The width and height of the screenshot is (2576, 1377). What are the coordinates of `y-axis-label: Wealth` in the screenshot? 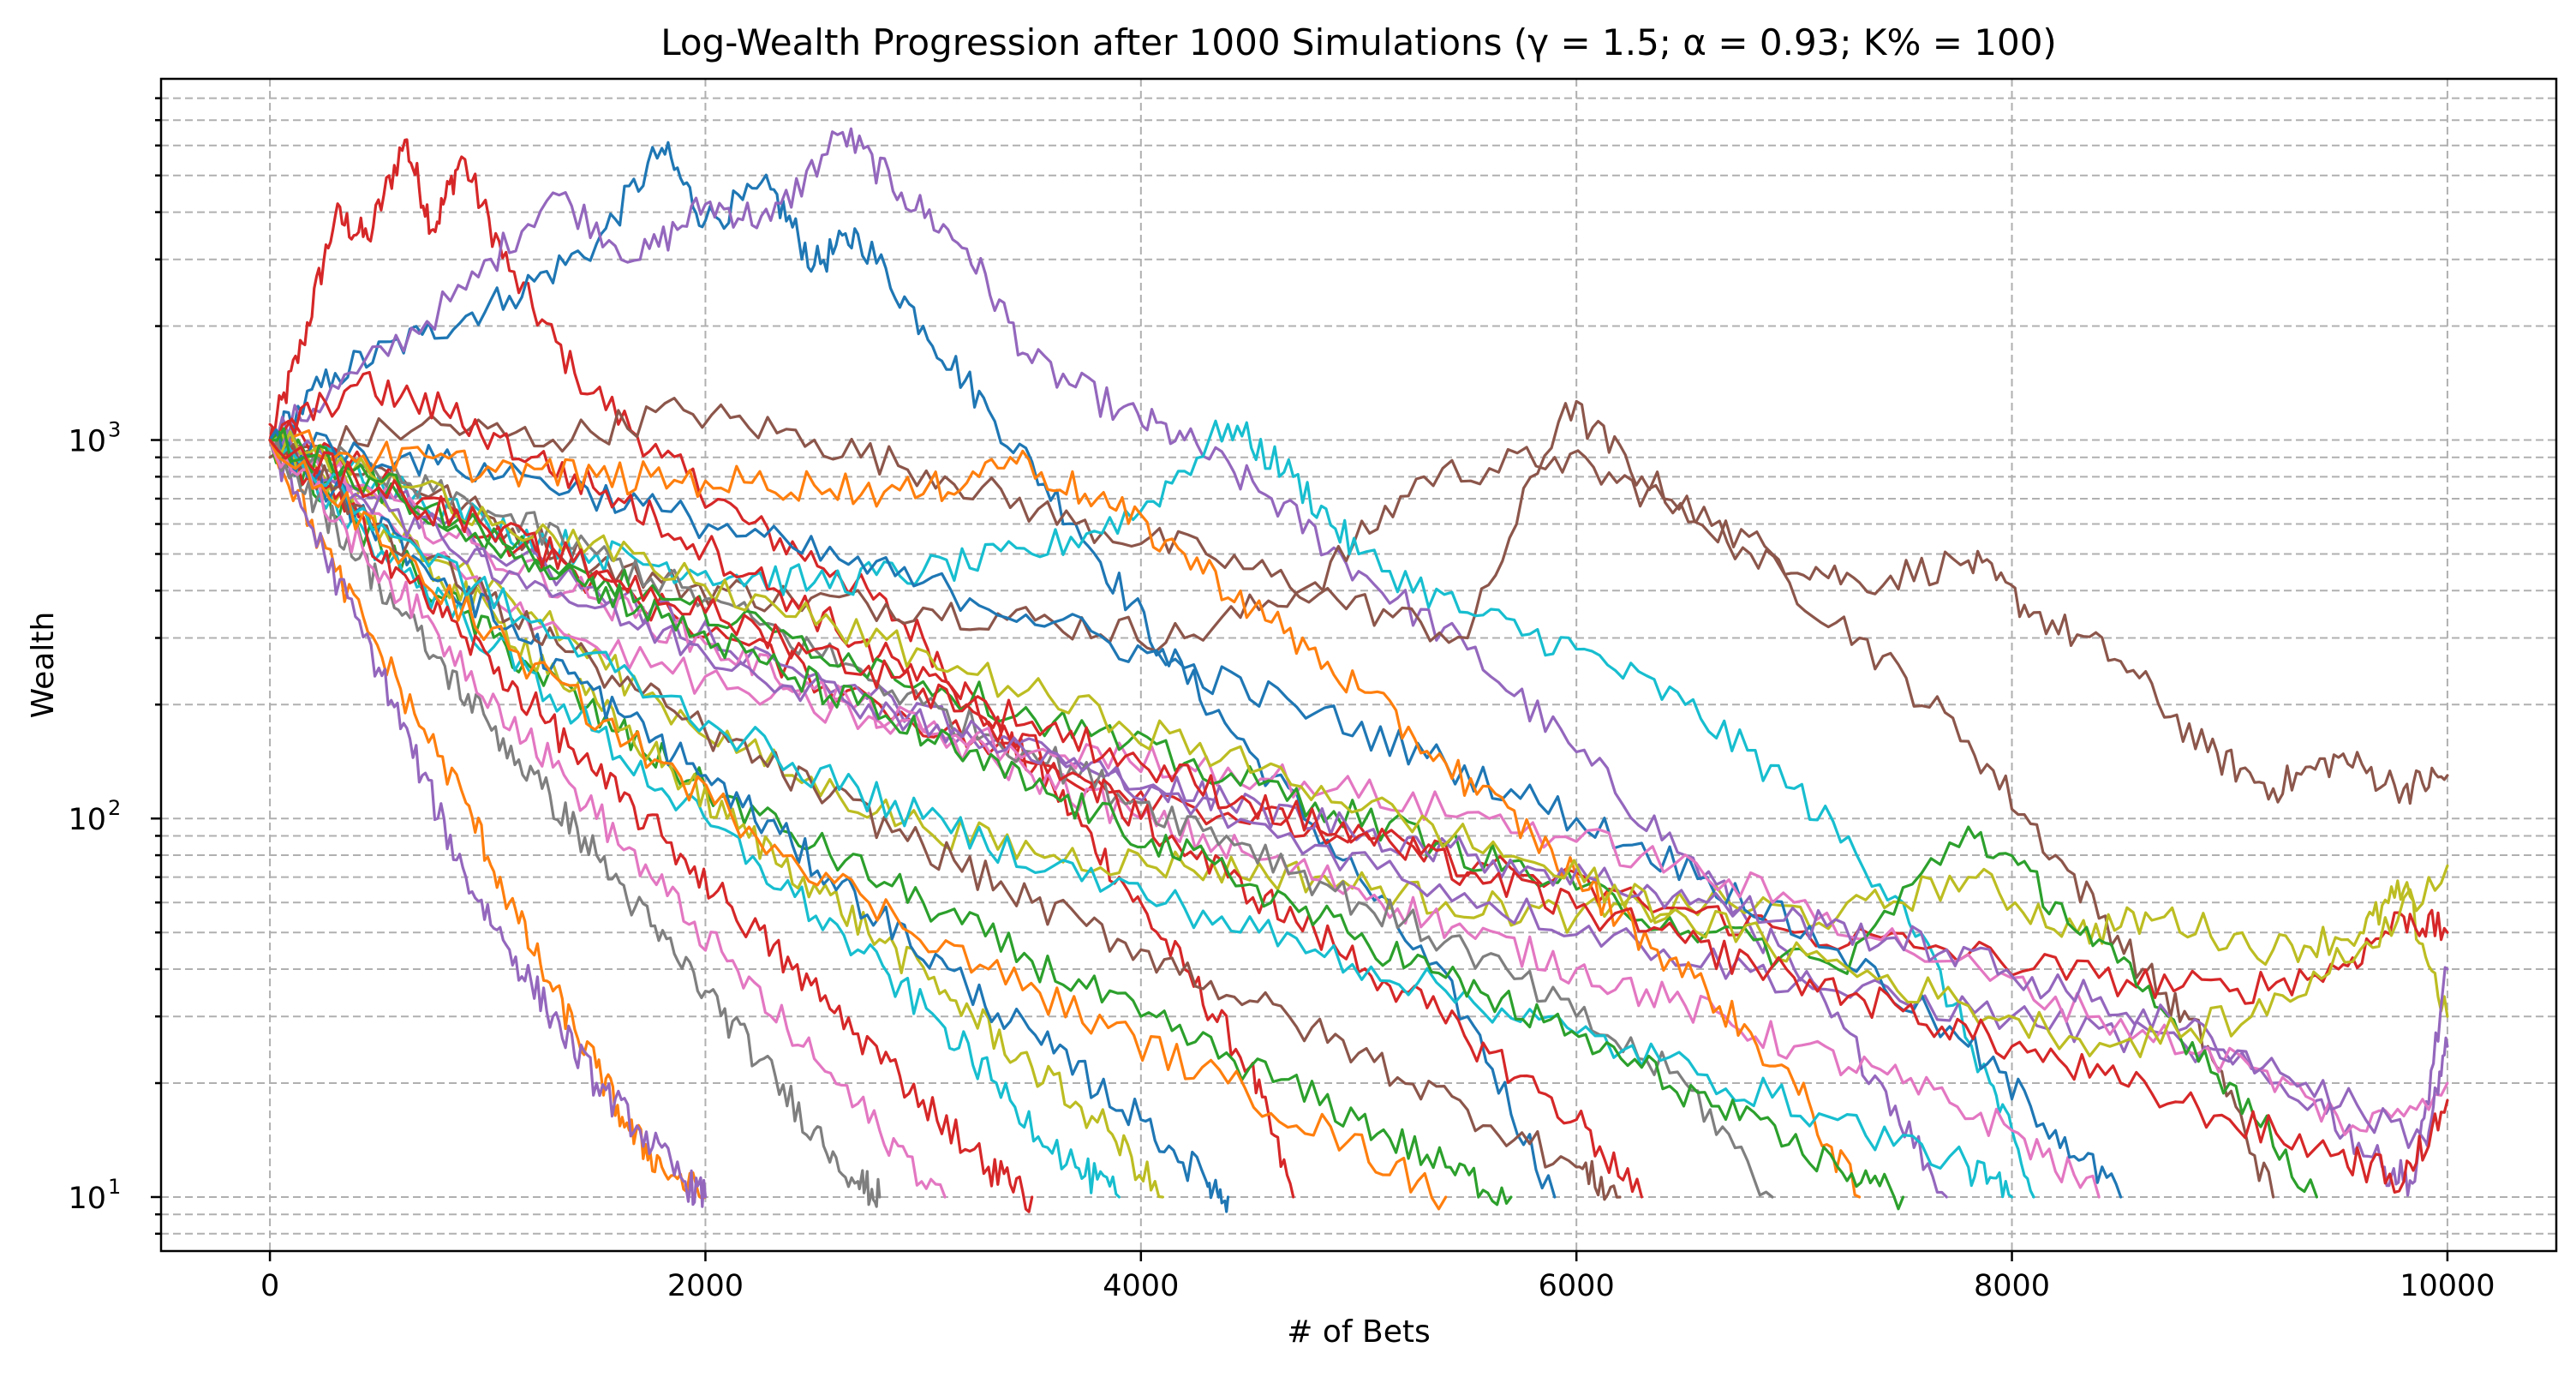 It's located at (44, 665).